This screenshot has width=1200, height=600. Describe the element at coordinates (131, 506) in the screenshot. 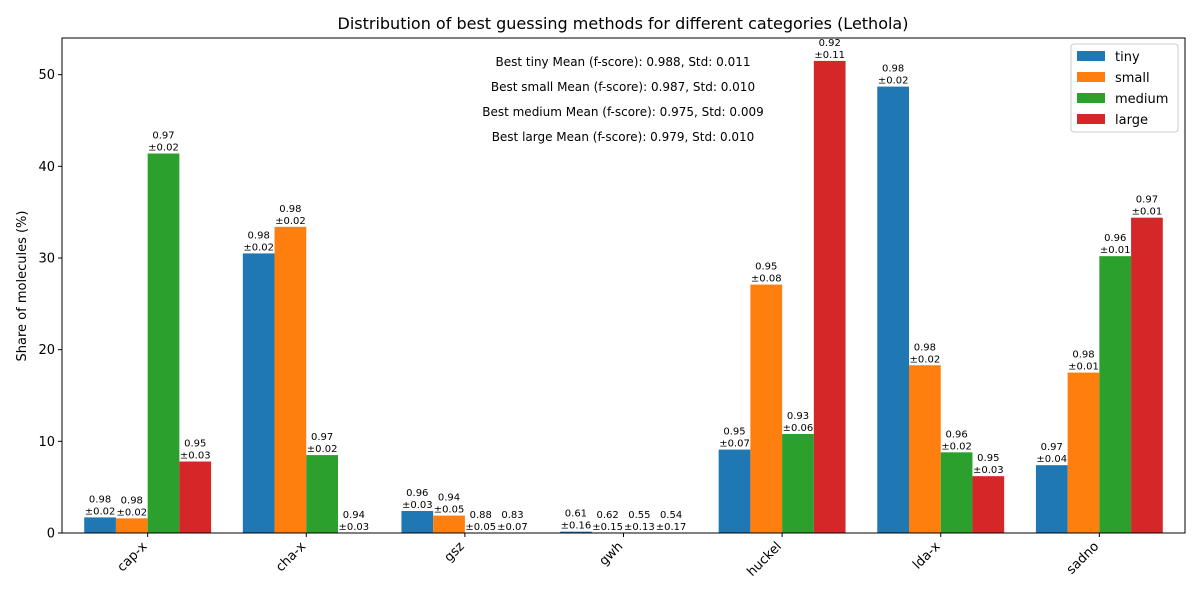

I see `bar-label-small-cap-x: 0.98 ±0.02` at that location.